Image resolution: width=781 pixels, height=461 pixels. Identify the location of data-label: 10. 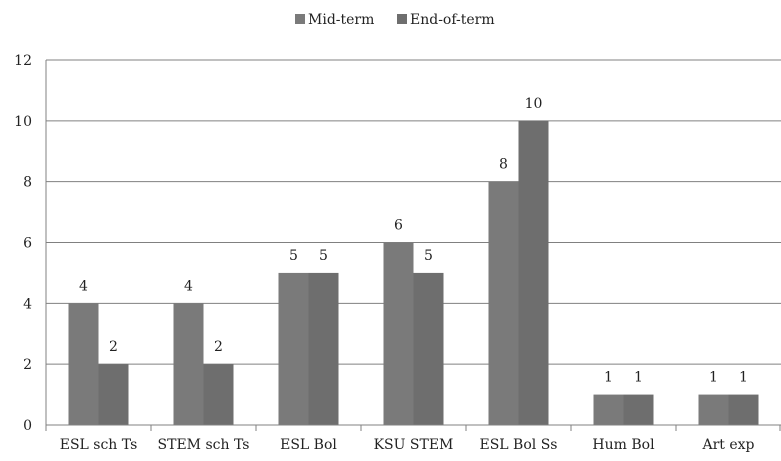
(534, 104).